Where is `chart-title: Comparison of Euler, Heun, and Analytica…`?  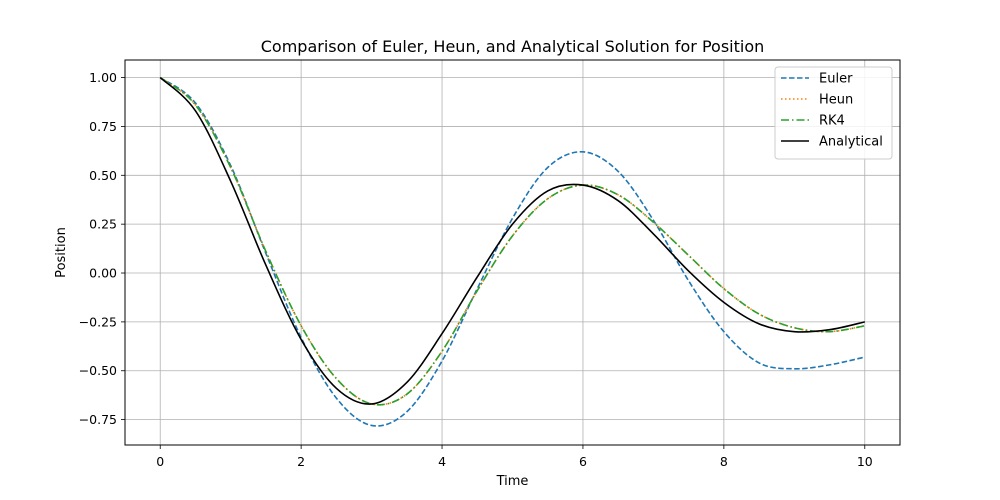
chart-title: Comparison of Euler, Heun, and Analytica… is located at coordinates (513, 46).